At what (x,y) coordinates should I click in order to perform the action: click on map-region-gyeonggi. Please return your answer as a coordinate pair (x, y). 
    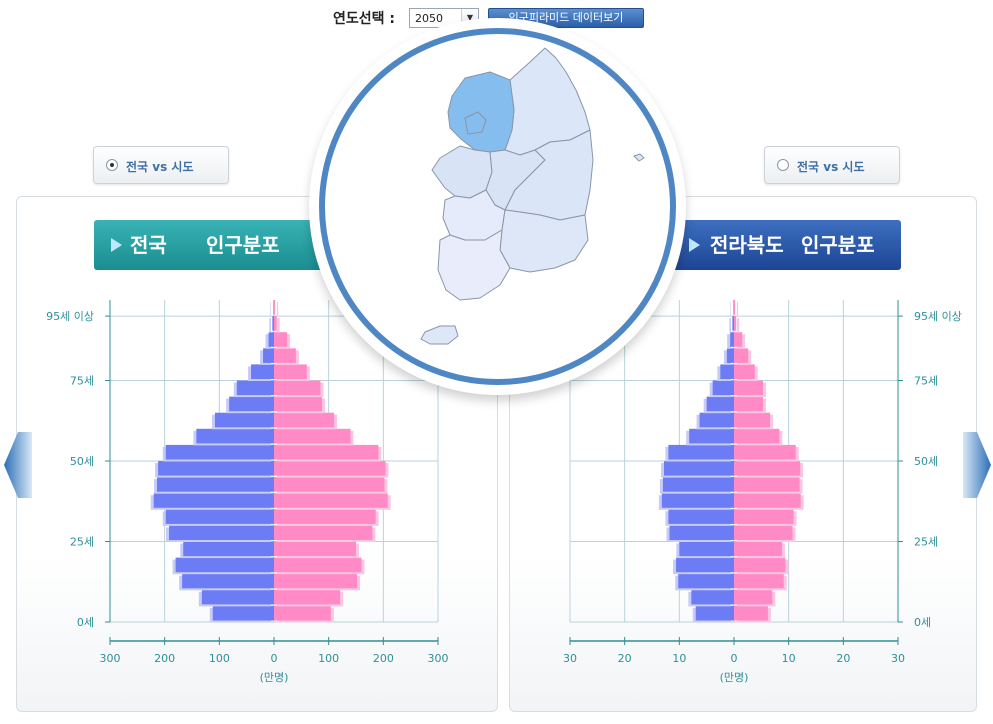
    Looking at the image, I should click on (481, 112).